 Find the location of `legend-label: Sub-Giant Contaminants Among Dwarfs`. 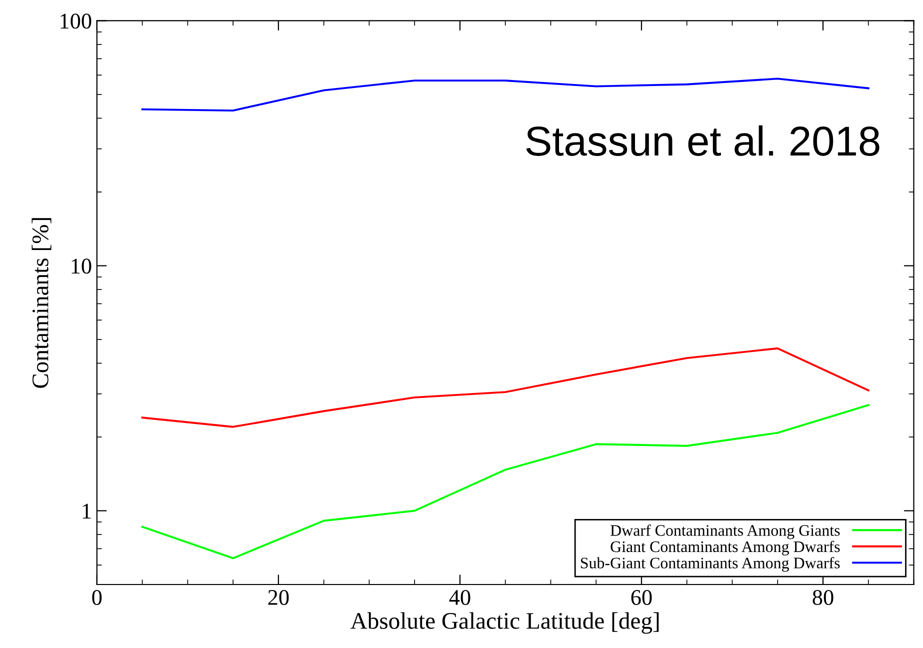

legend-label: Sub-Giant Contaminants Among Dwarfs is located at coordinates (710, 564).